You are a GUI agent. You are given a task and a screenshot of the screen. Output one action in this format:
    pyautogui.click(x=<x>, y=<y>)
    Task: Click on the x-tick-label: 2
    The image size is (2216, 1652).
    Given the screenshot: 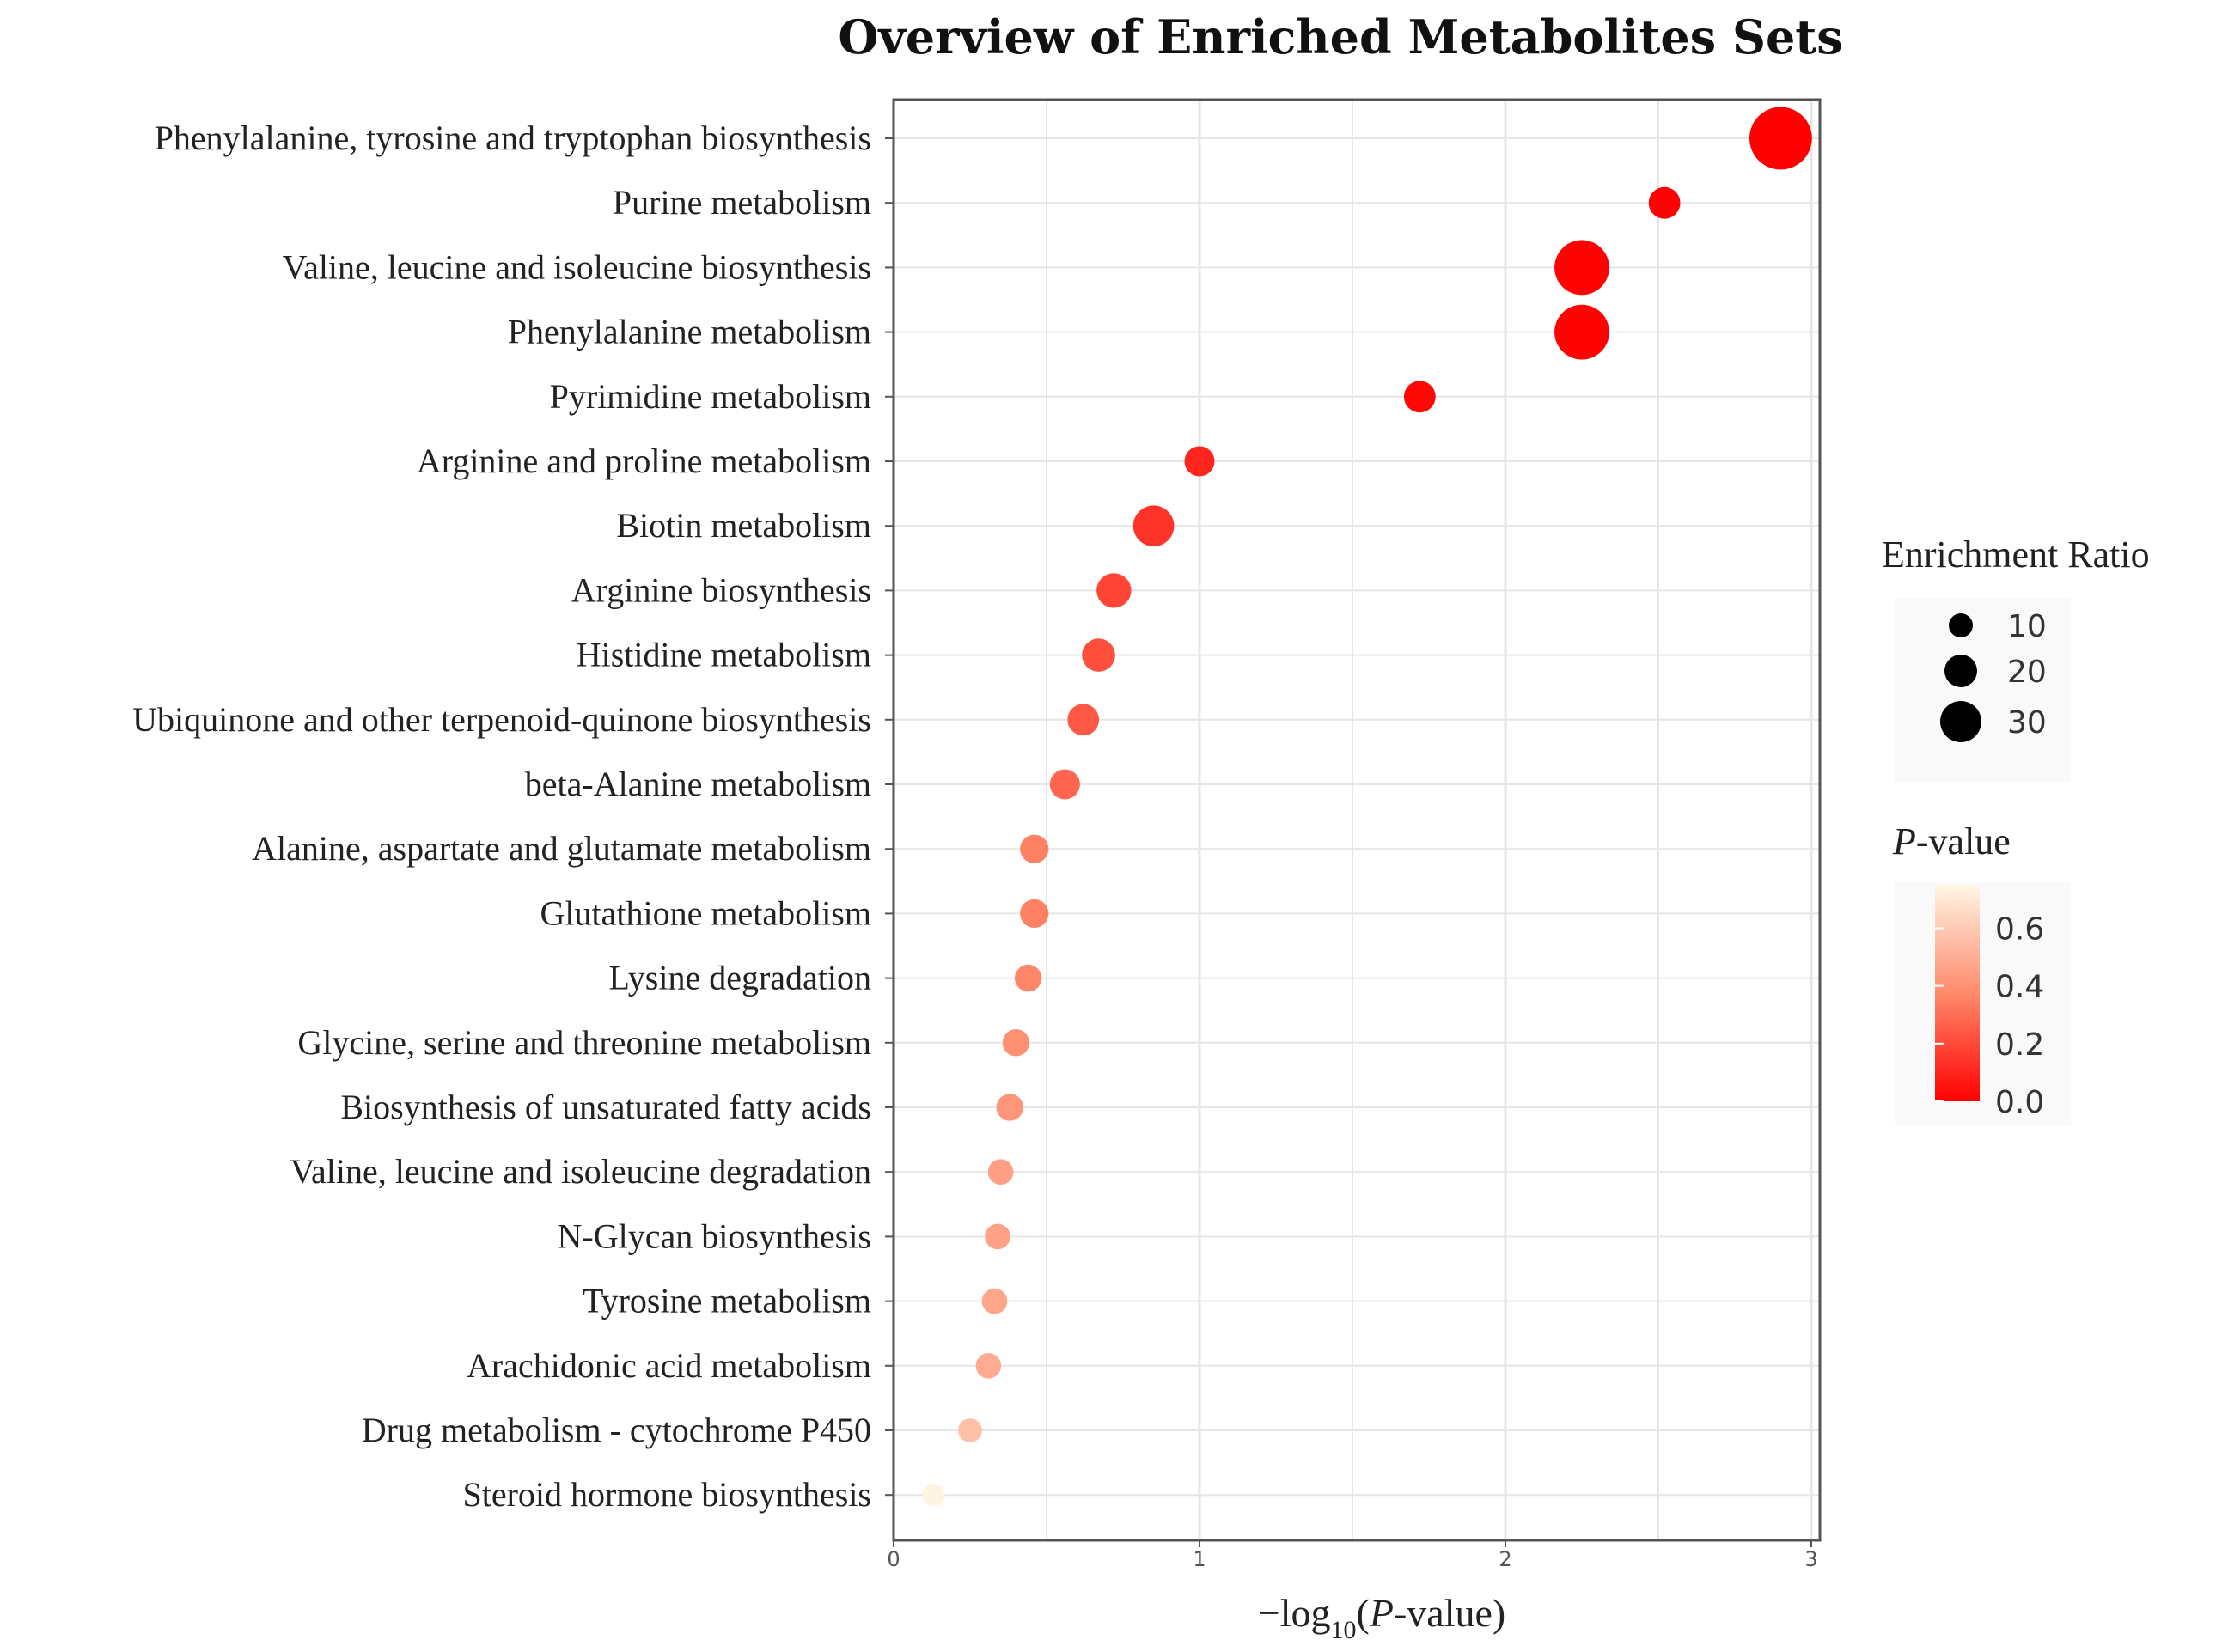 What is the action you would take?
    pyautogui.click(x=1505, y=1559)
    